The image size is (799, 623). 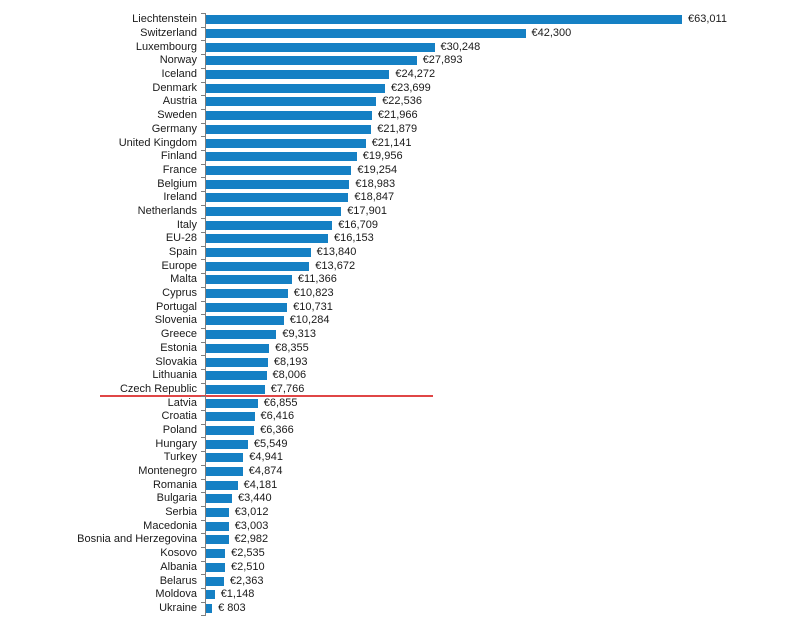 What do you see at coordinates (442, 60) in the screenshot?
I see `value-label: €27,893` at bounding box center [442, 60].